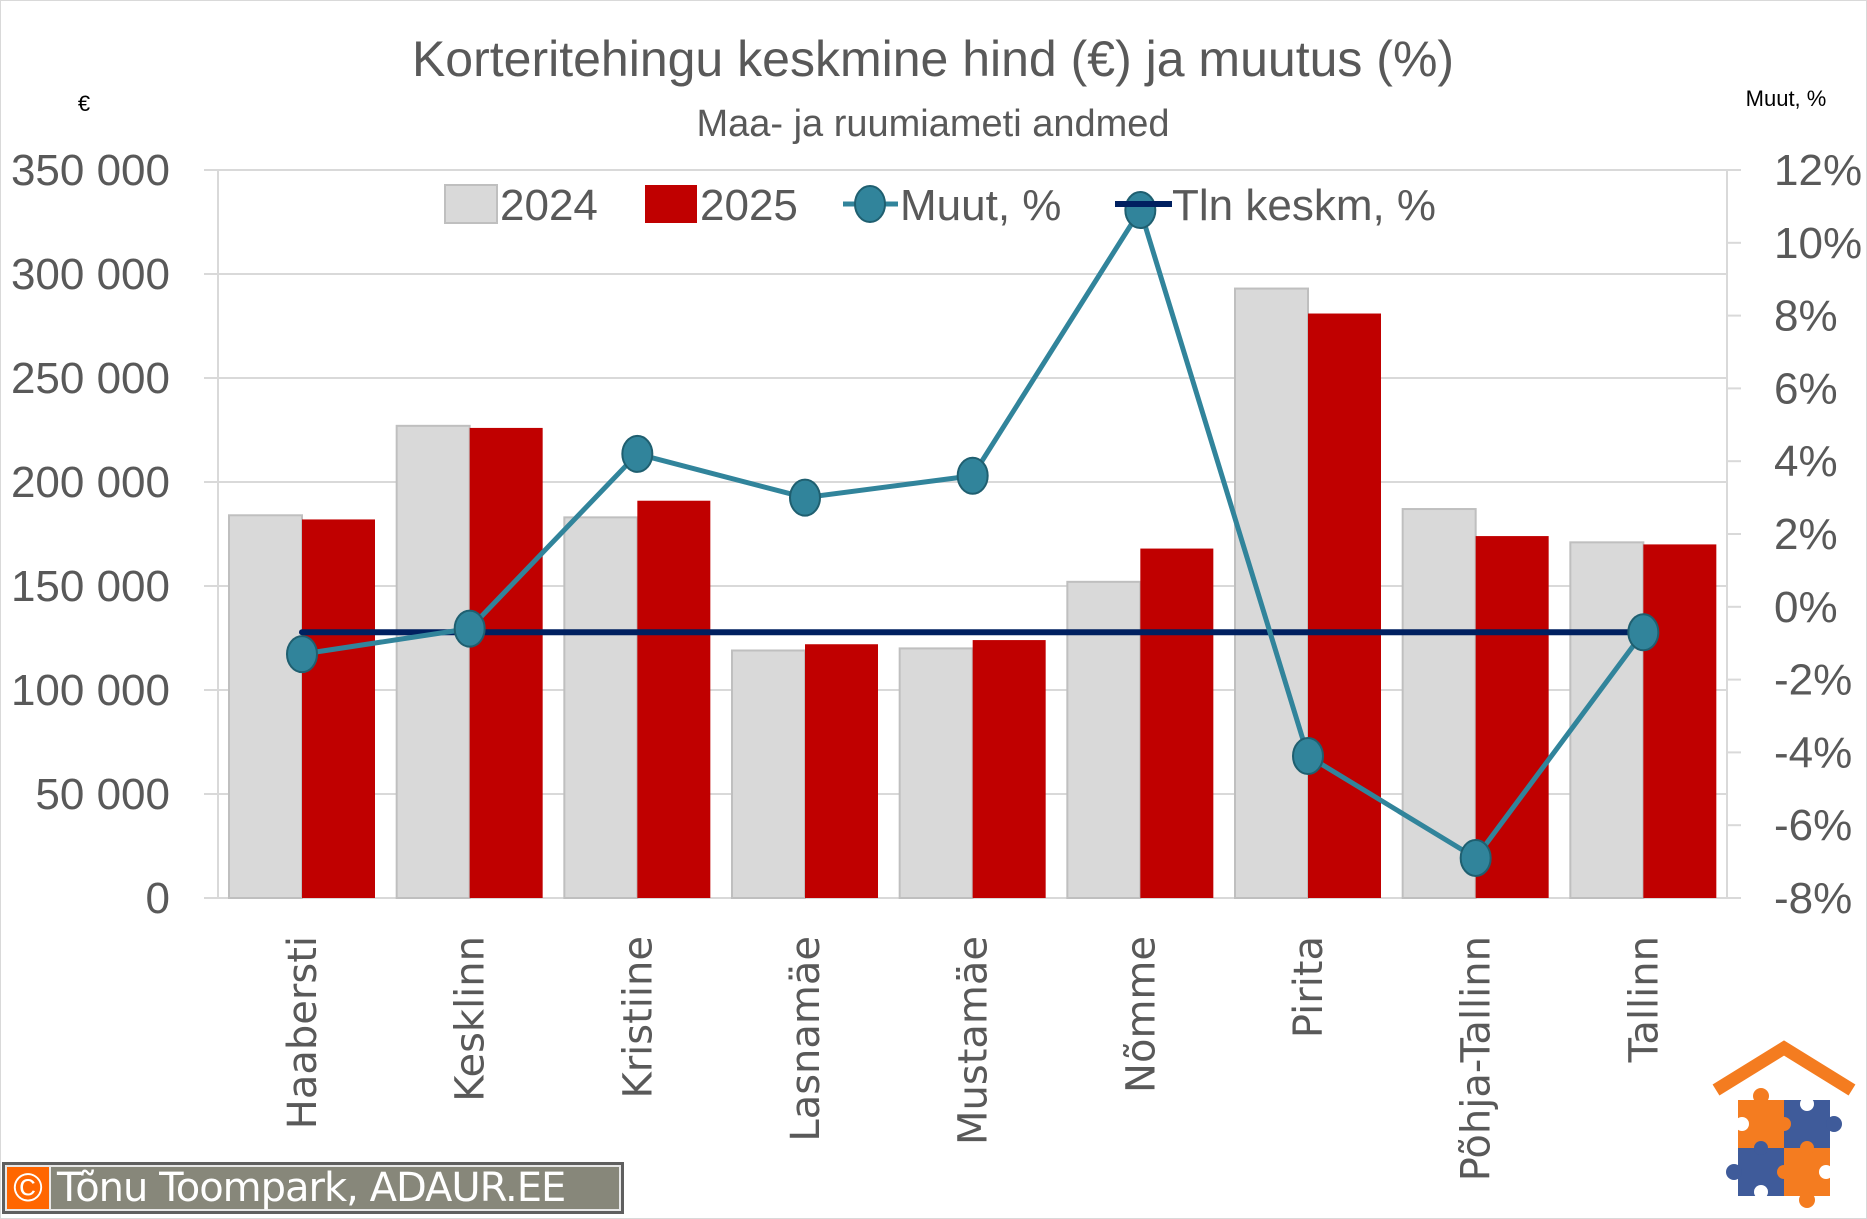 This screenshot has height=1219, width=1867. What do you see at coordinates (90, 690) in the screenshot?
I see `left-tick-label: 100 000` at bounding box center [90, 690].